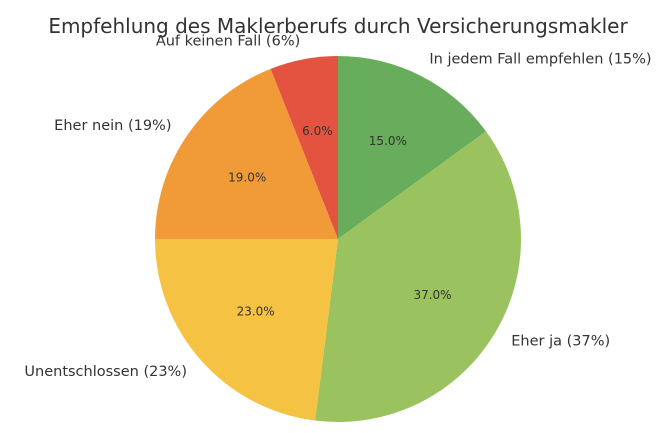 The width and height of the screenshot is (660, 433). What do you see at coordinates (256, 312) in the screenshot?
I see `pct-label-unentschlossen: 23.0%` at bounding box center [256, 312].